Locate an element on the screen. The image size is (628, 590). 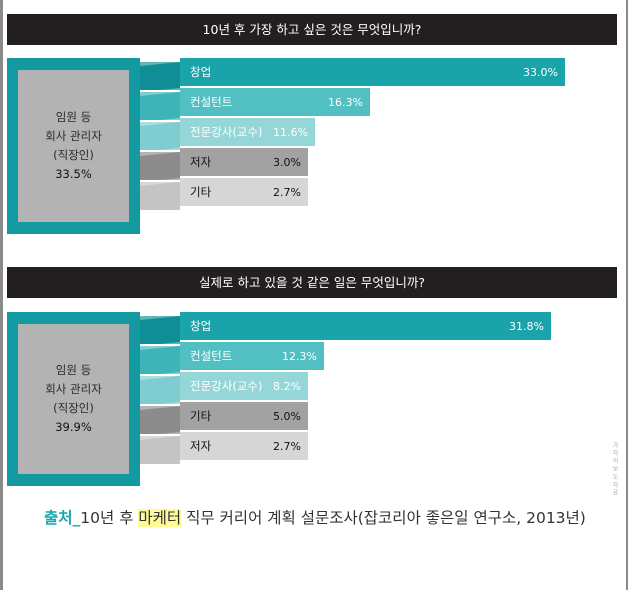
bar-3: 전문강사(교수) 11.6% is located at coordinates (247, 132).